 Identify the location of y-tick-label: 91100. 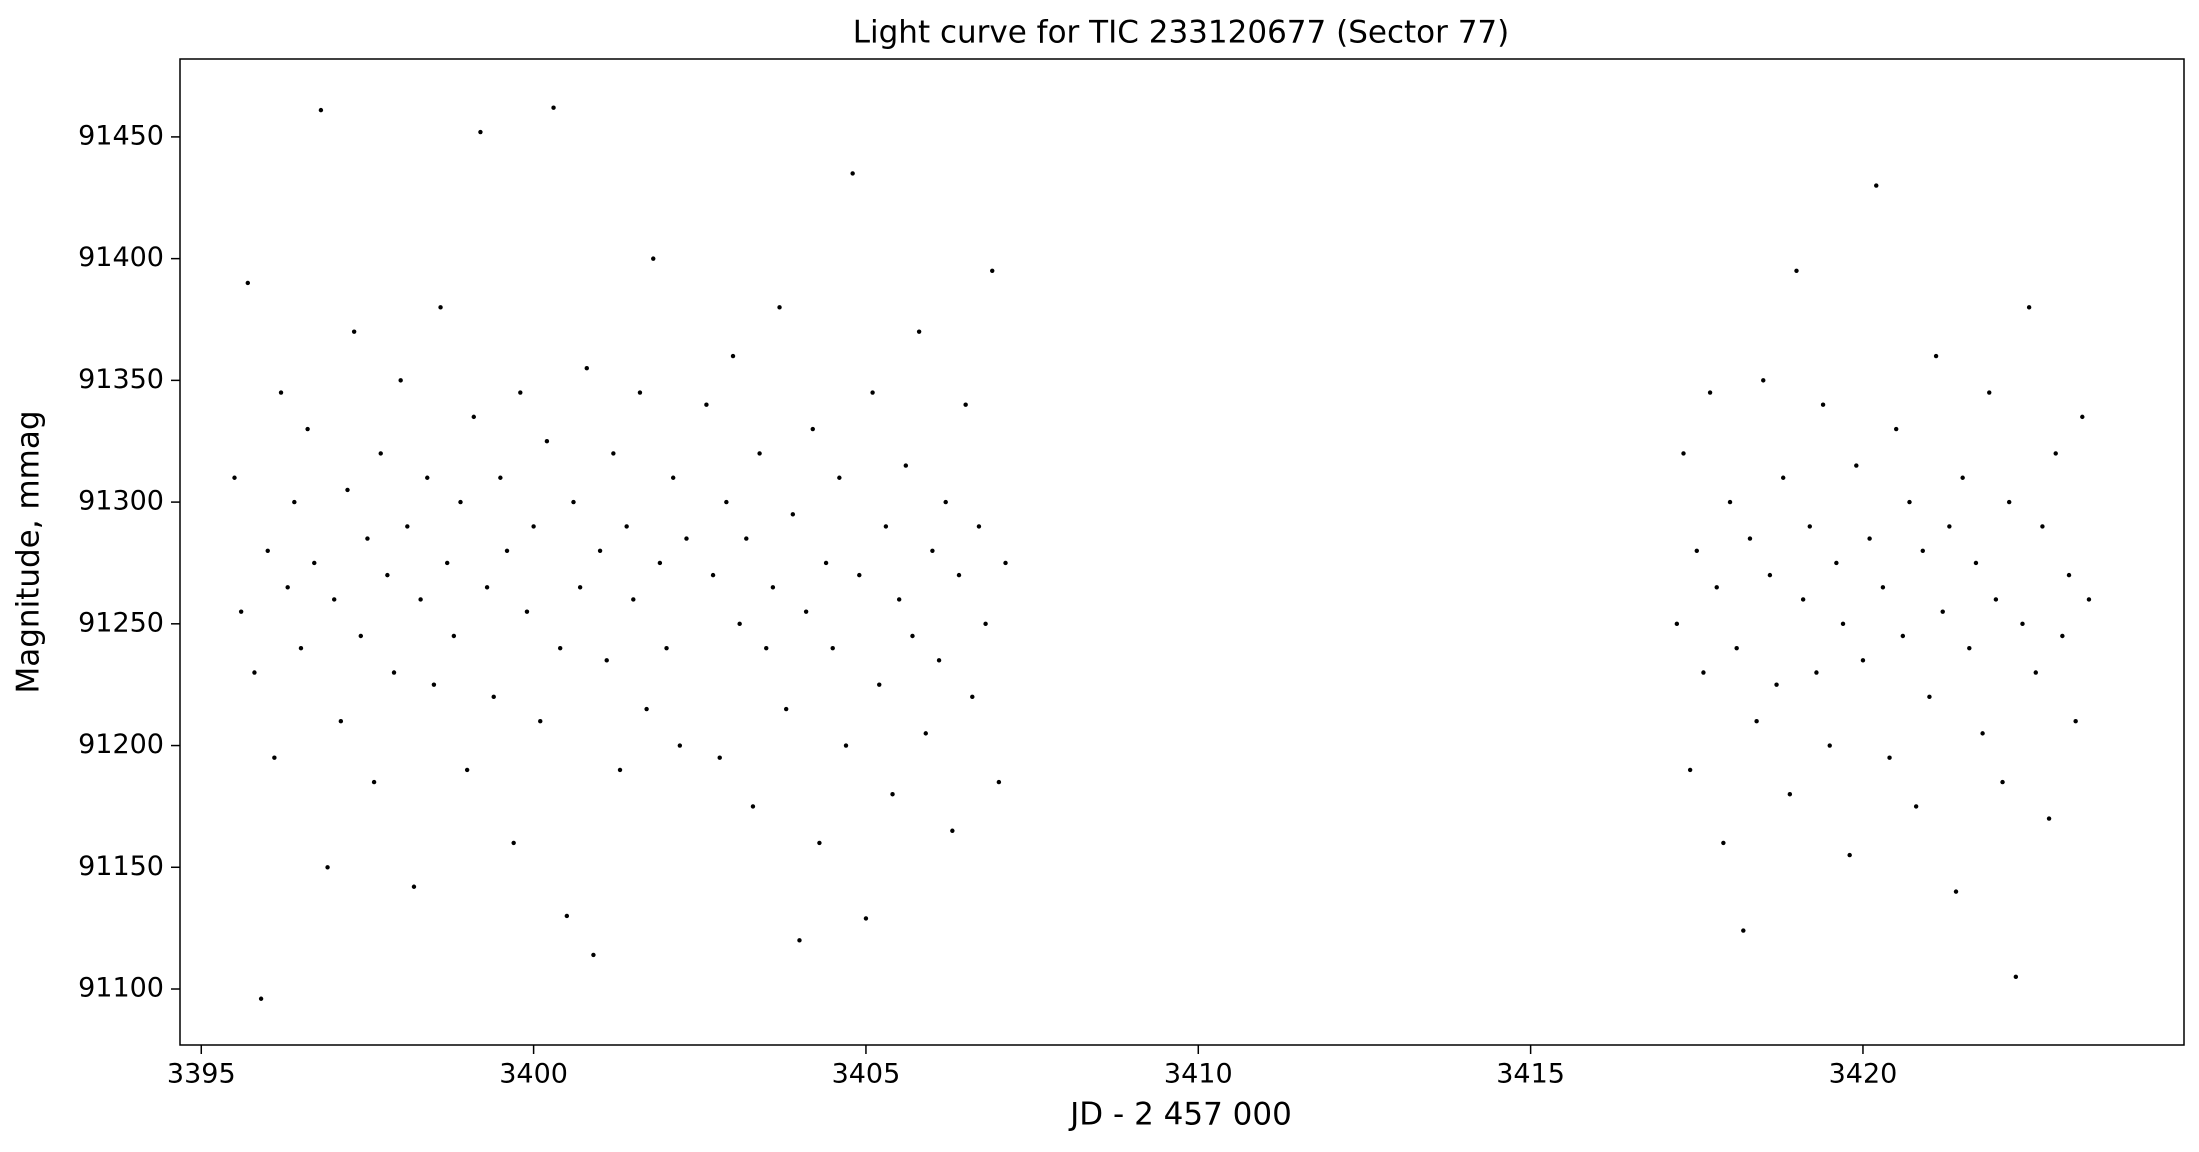
(121, 988).